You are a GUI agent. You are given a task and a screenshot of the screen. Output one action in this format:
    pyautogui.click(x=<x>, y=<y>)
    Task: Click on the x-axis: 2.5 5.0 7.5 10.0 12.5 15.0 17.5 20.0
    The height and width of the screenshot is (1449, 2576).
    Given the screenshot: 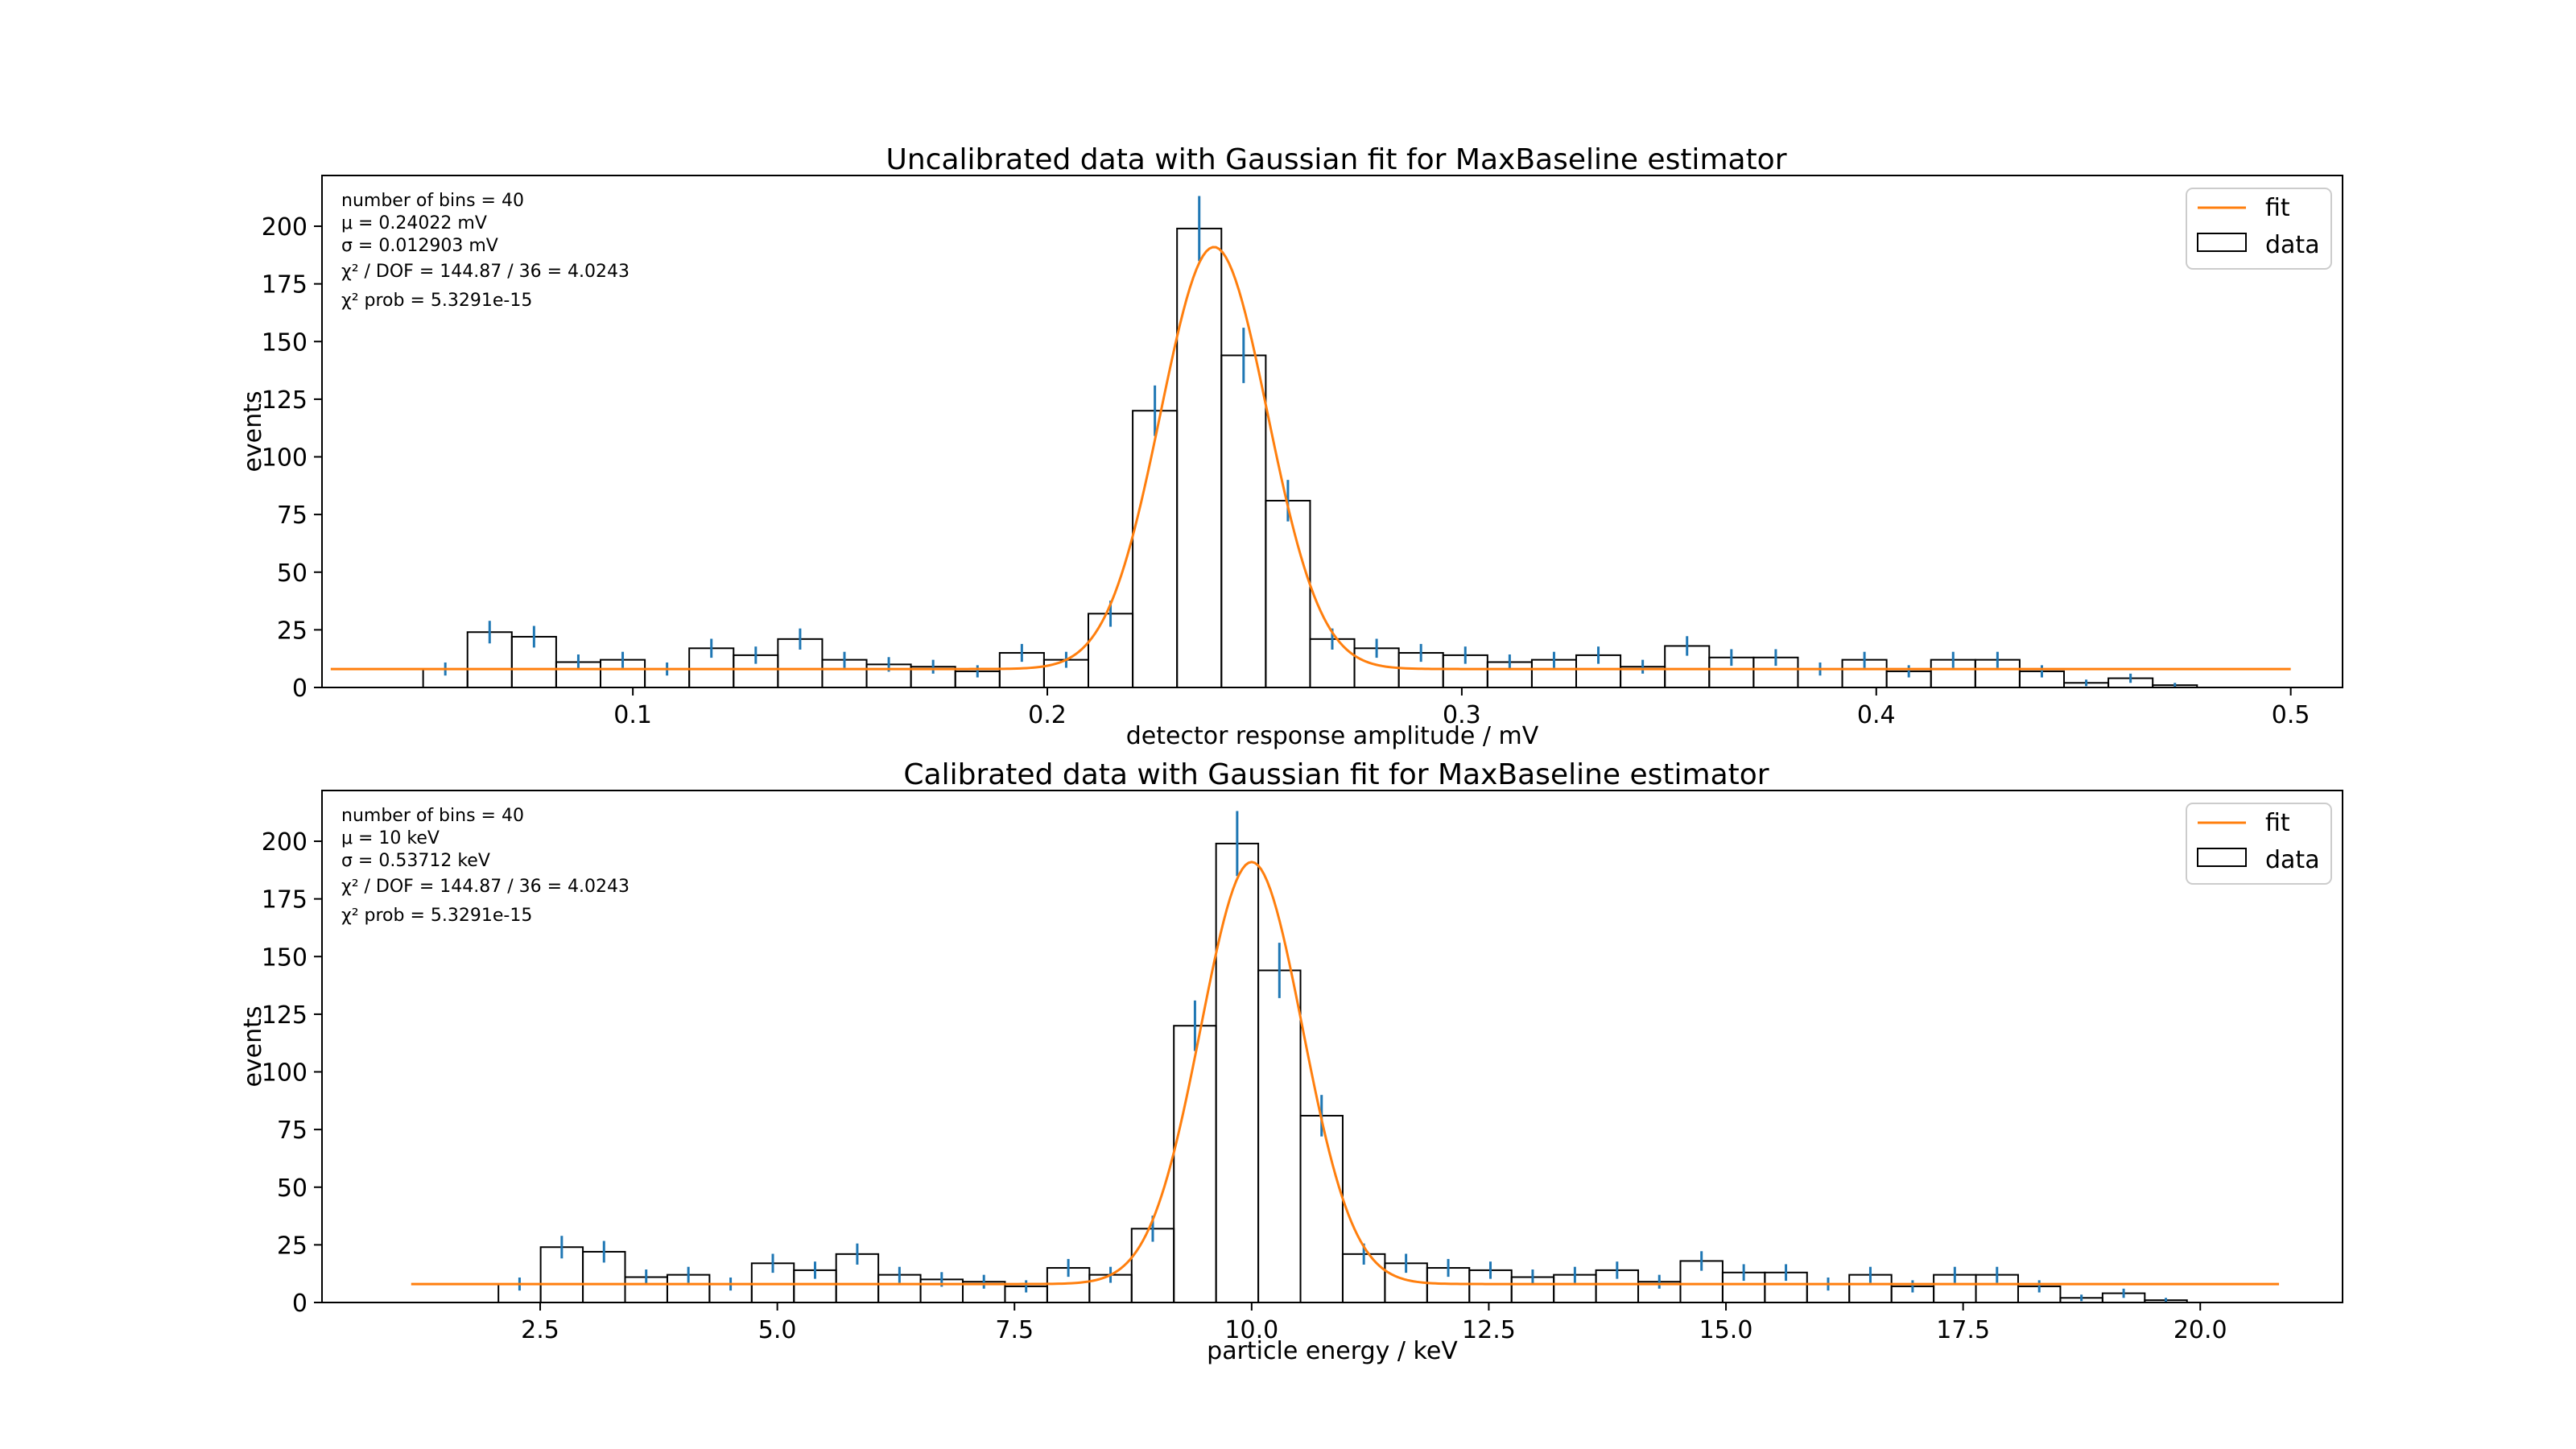 What is the action you would take?
    pyautogui.click(x=1374, y=1323)
    